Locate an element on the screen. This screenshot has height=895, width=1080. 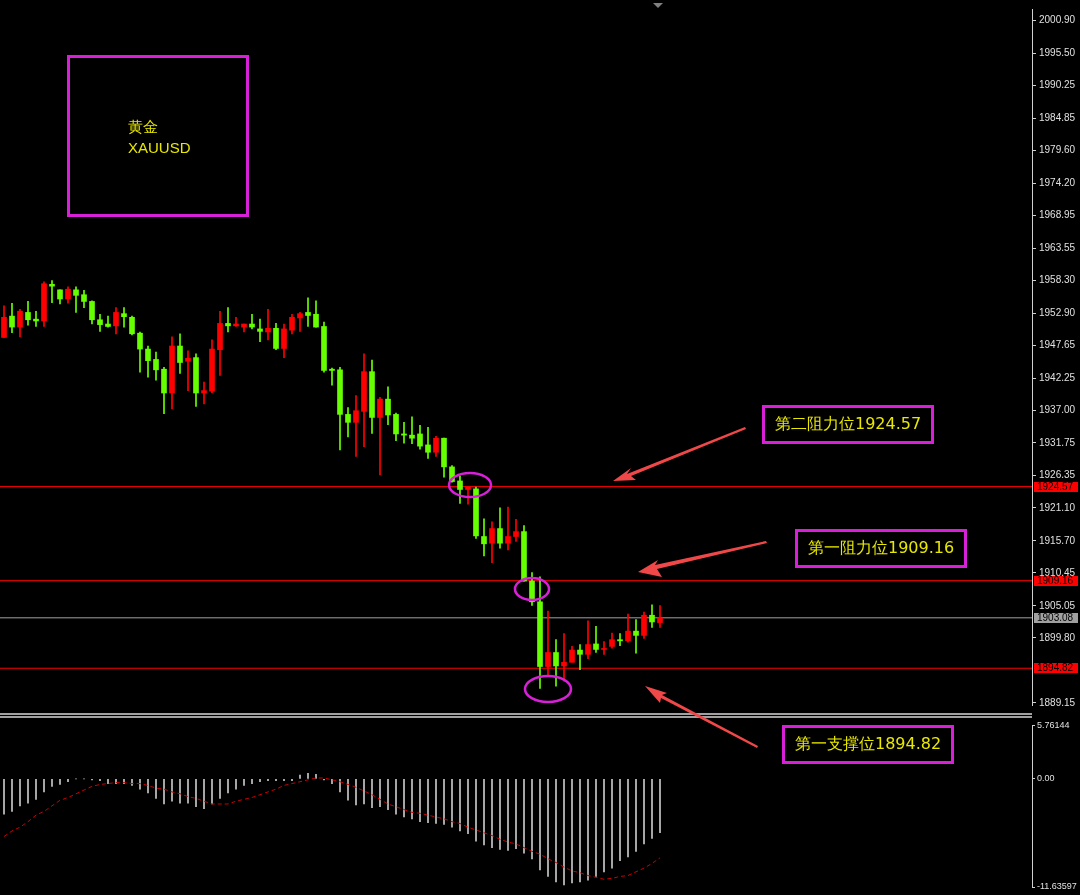
y-tick-label: 1947.65 is located at coordinates (1057, 345).